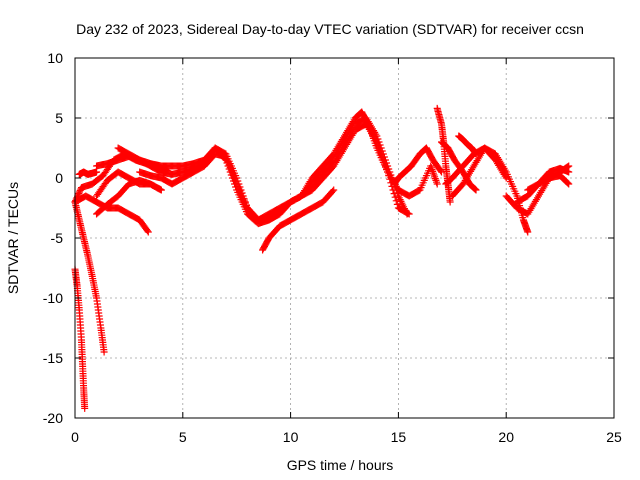 This screenshot has height=480, width=640. Describe the element at coordinates (53, 358) in the screenshot. I see `y-tick-label: -15` at that location.